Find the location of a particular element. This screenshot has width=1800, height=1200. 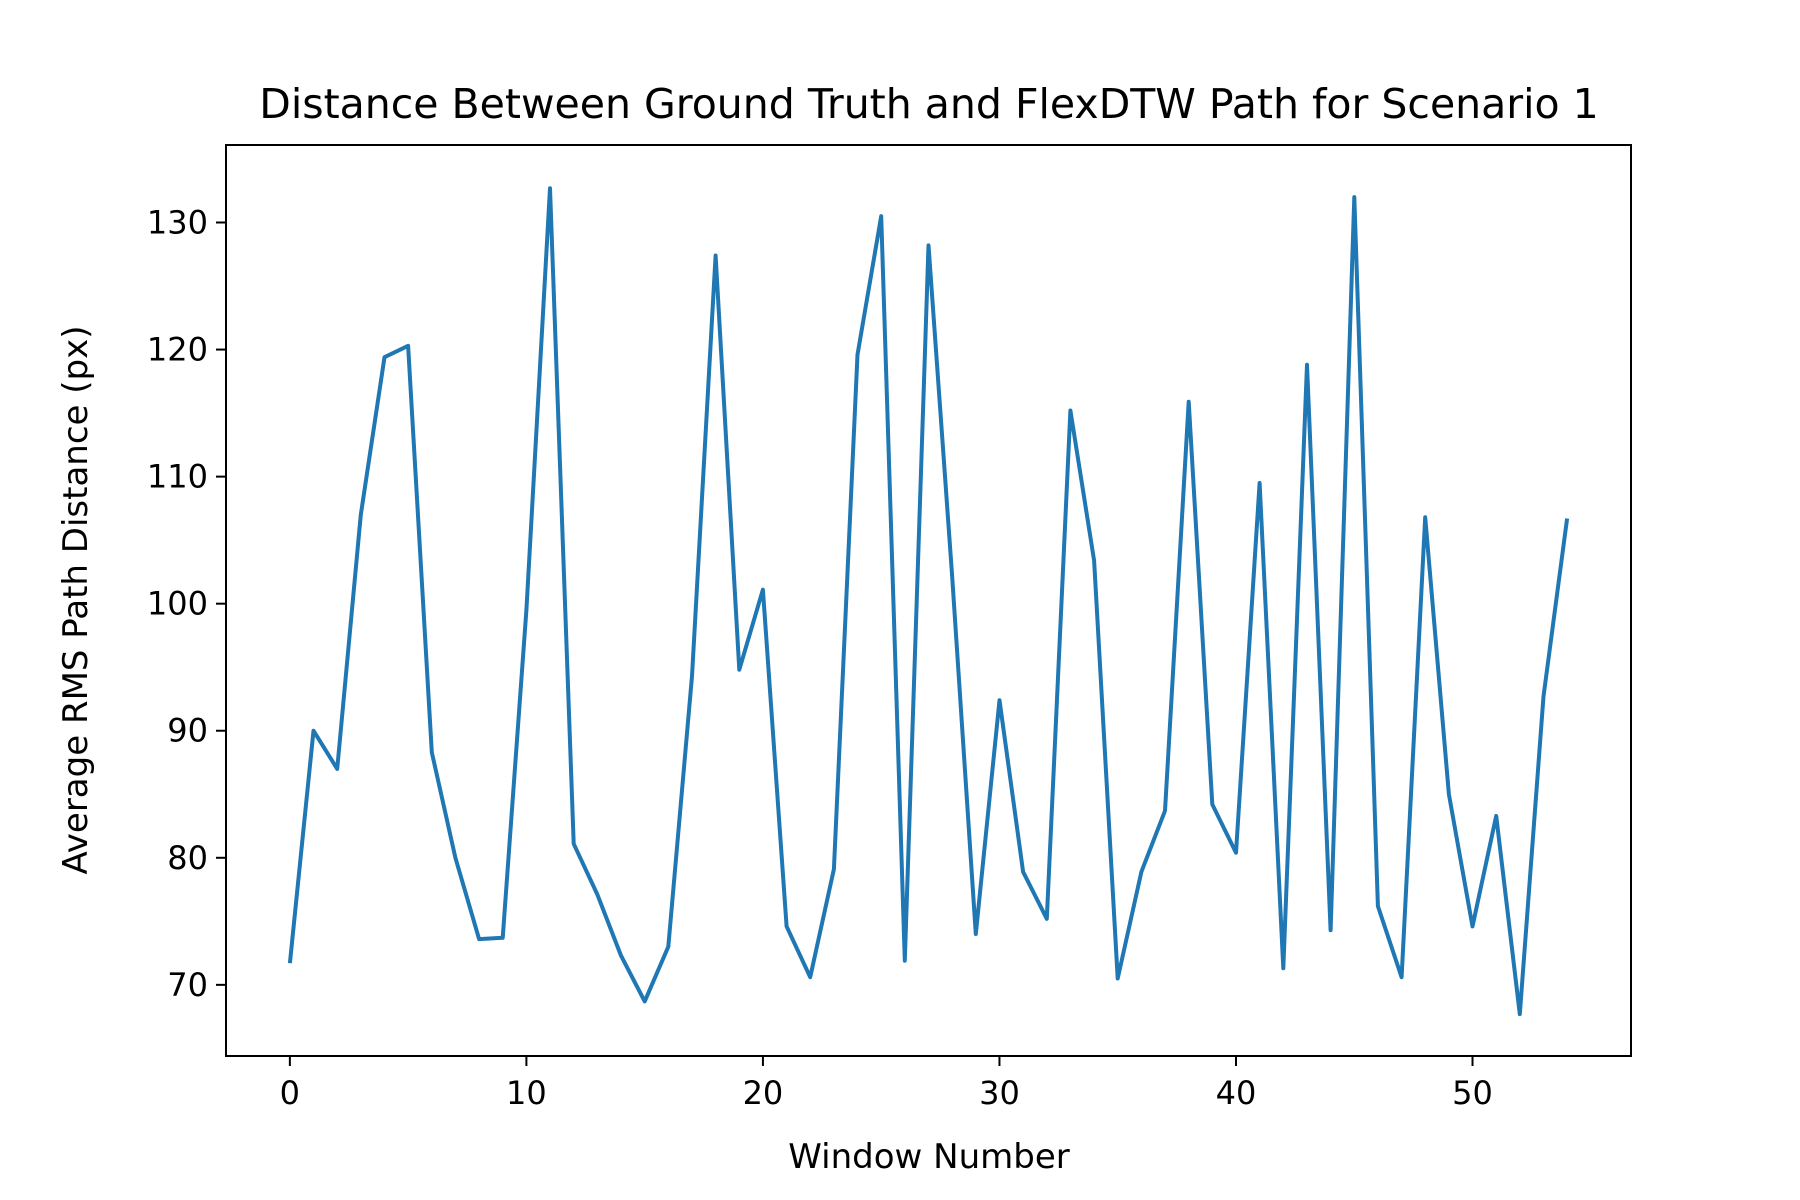

x-tick-label: 10 is located at coordinates (526, 1093).